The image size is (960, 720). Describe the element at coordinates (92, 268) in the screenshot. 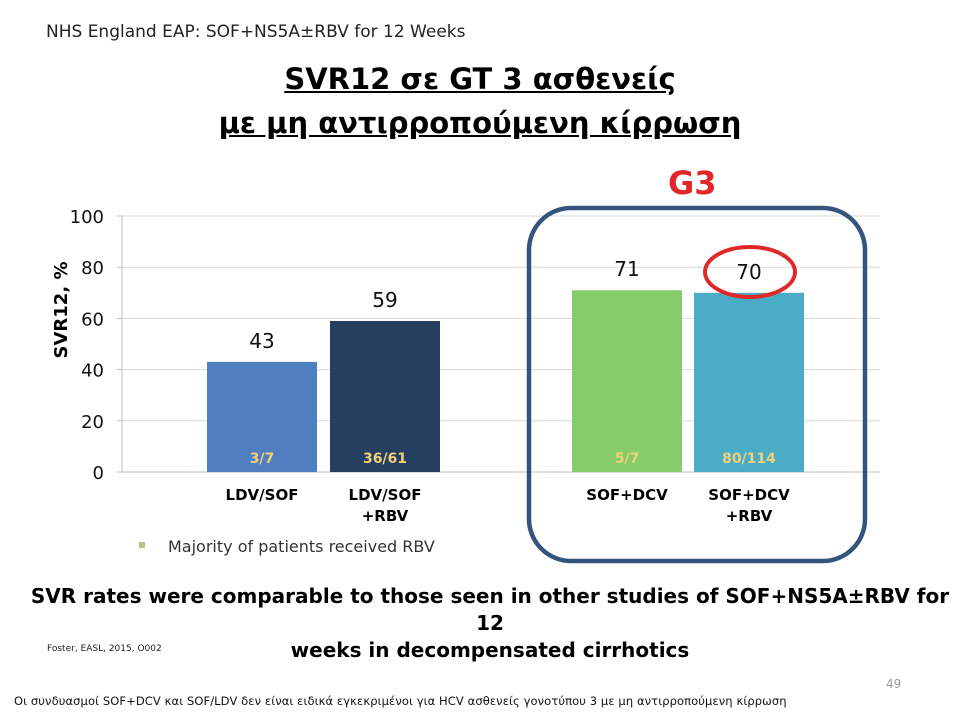

I see `y-tick-label: 80` at that location.